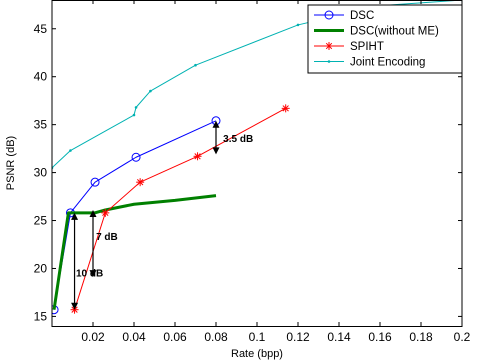 This screenshot has width=478, height=364. Describe the element at coordinates (41, 77) in the screenshot. I see `y-tick-label: 40` at that location.